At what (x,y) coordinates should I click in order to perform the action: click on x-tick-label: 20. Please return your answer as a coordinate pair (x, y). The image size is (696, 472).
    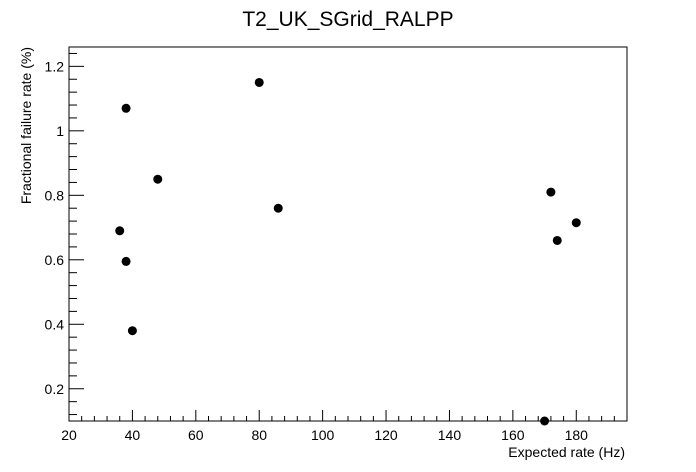
    Looking at the image, I should click on (69, 435).